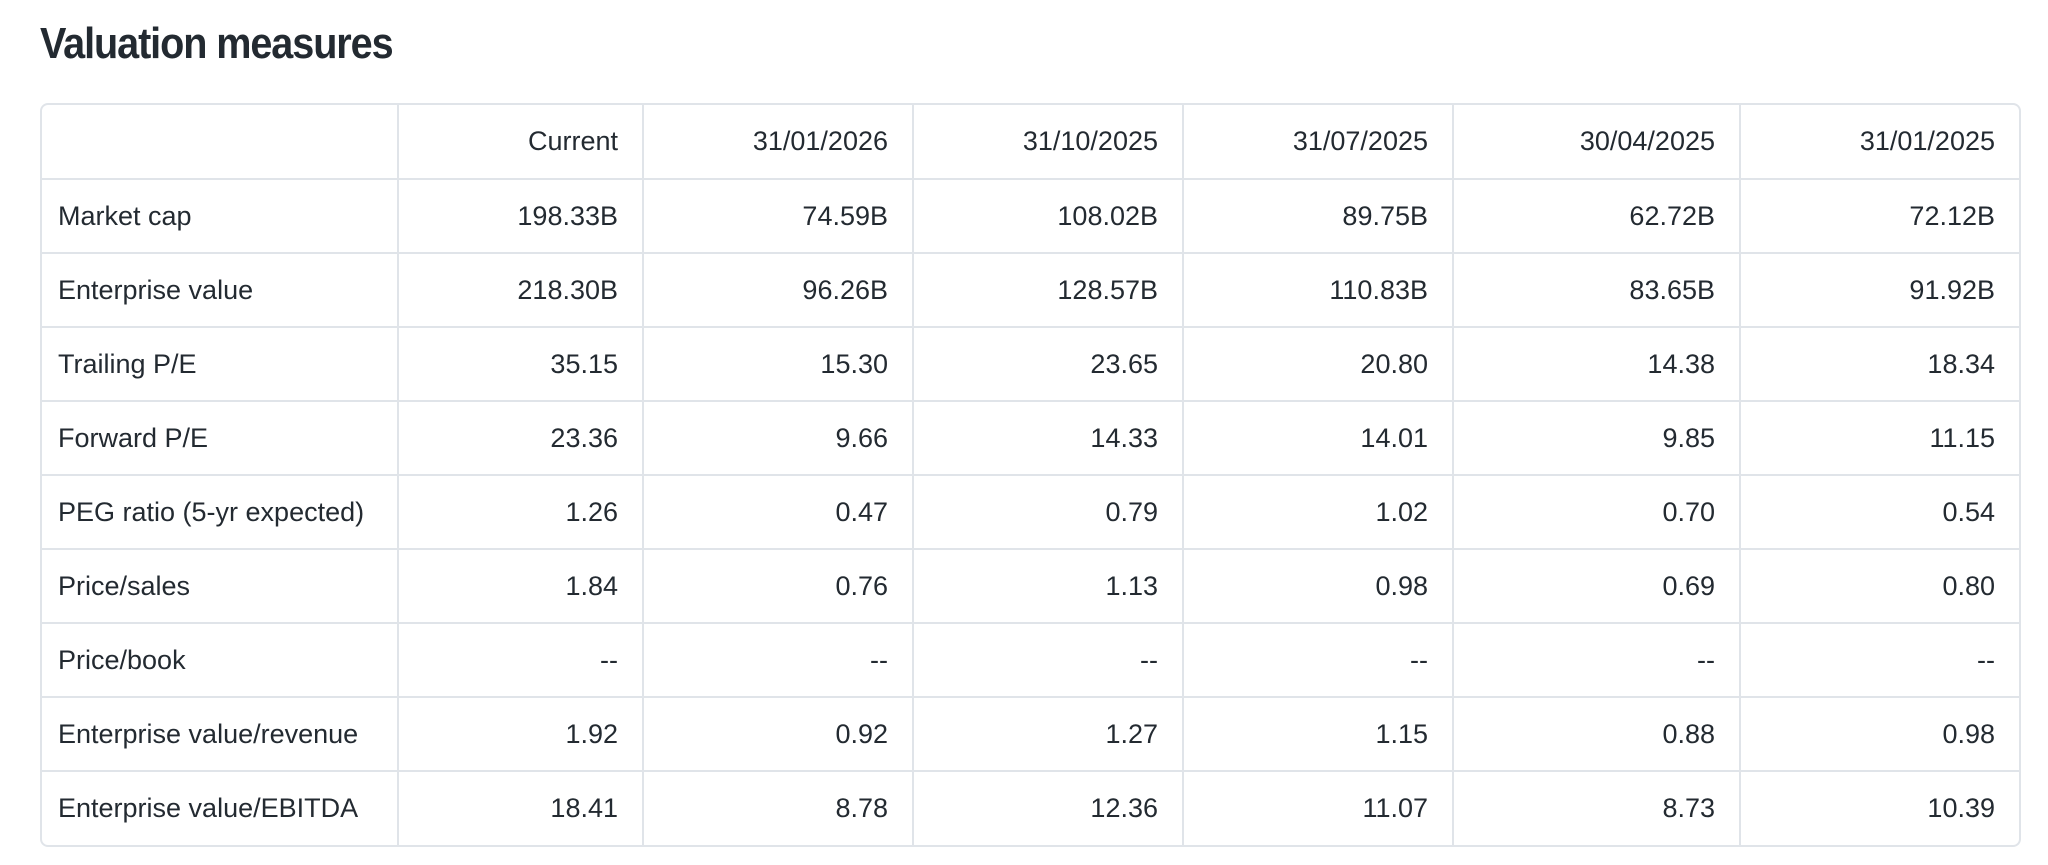 The image size is (2048, 865). I want to click on table-cell: 1.13, so click(1048, 586).